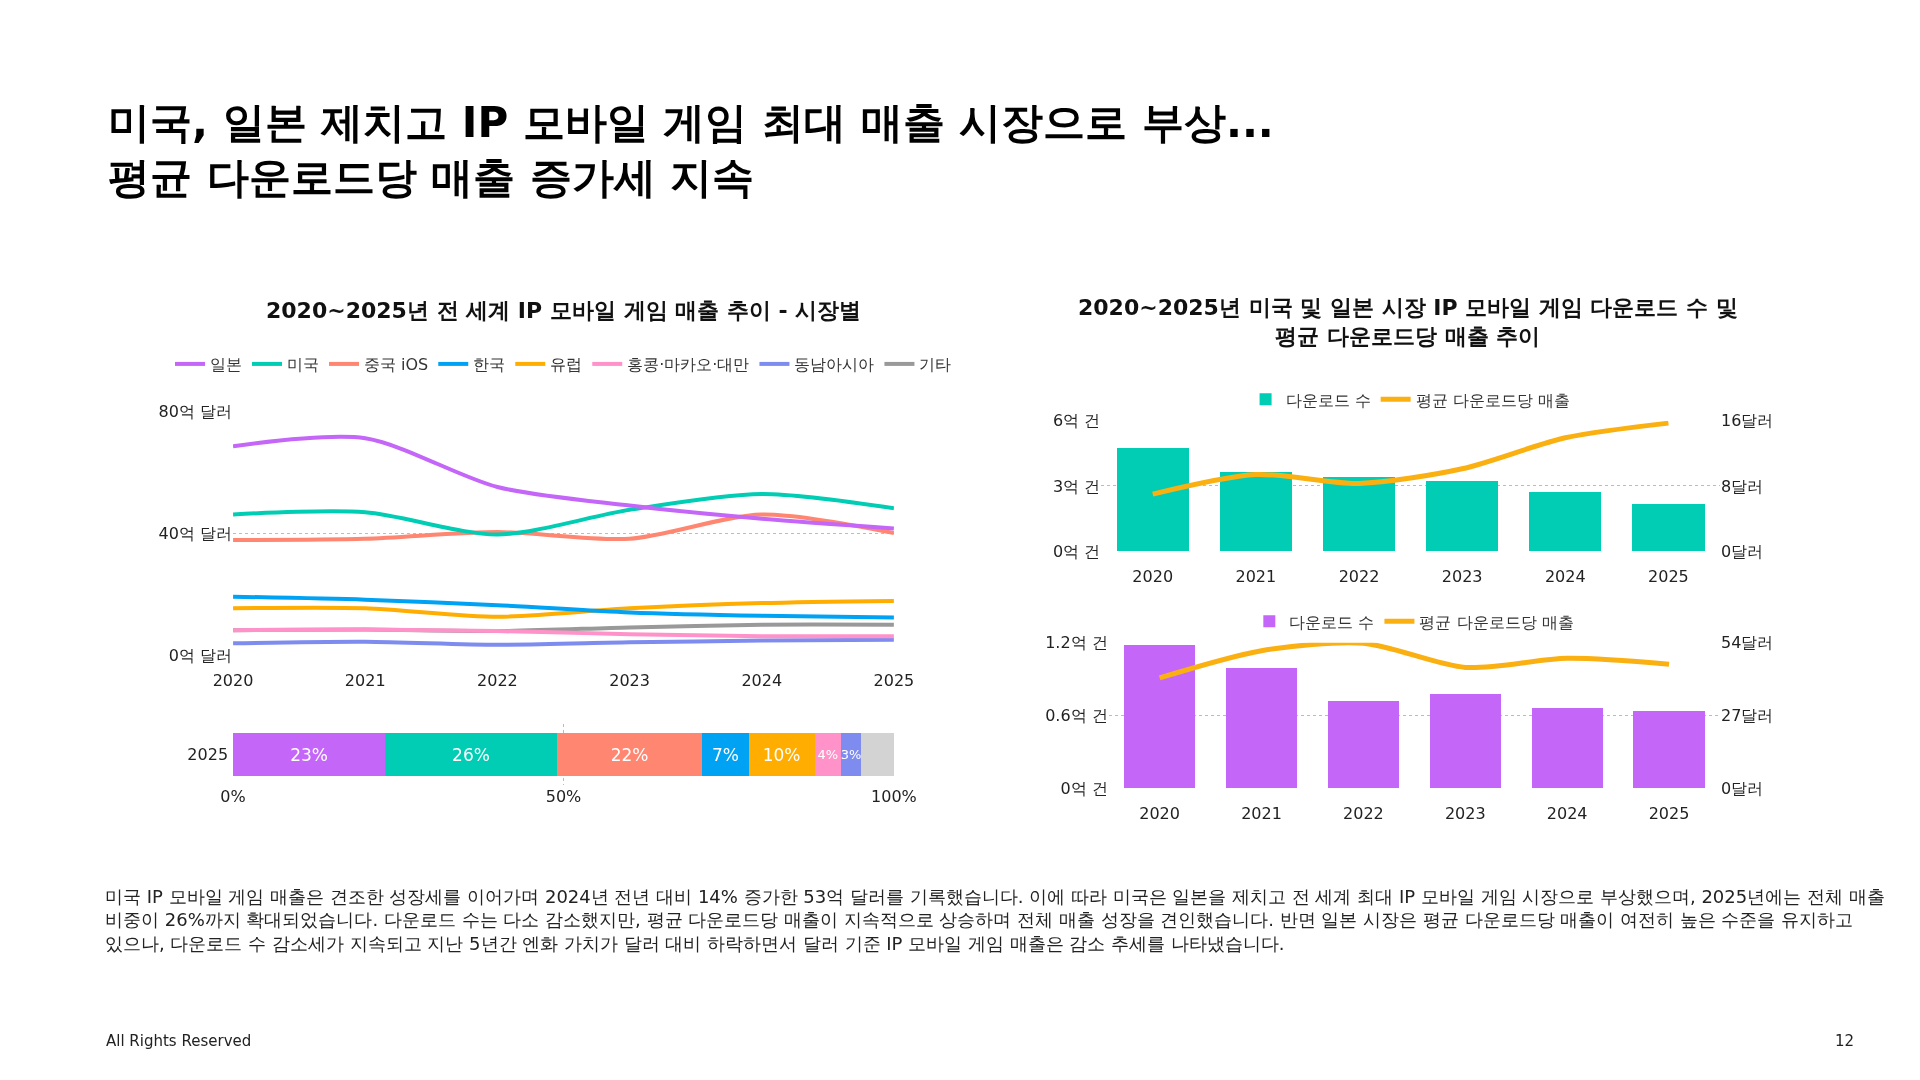 Image resolution: width=1920 pixels, height=1080 pixels. I want to click on y-tick-label: 0.6억 건, so click(1076, 715).